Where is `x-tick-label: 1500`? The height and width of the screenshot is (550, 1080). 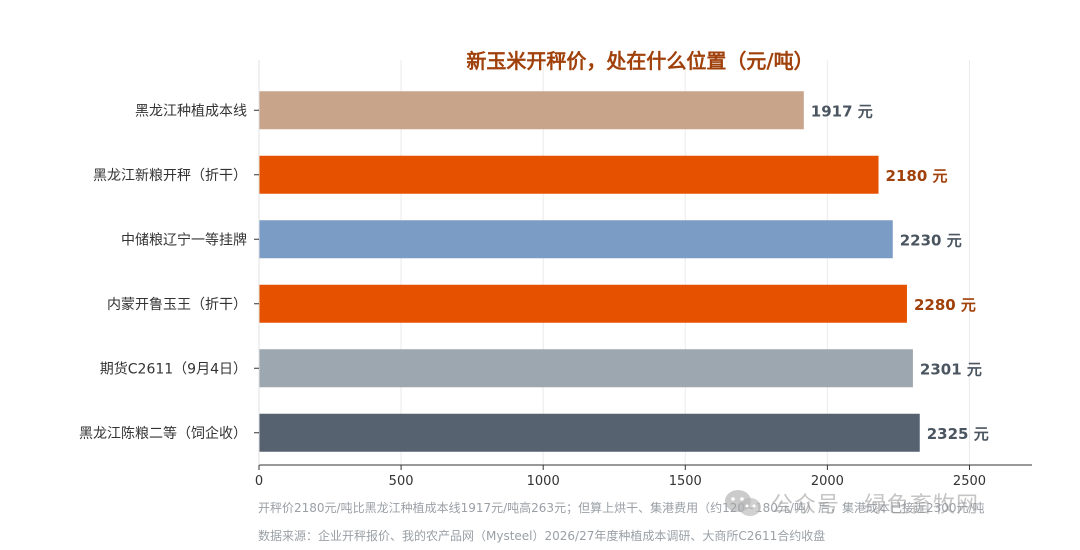
x-tick-label: 1500 is located at coordinates (685, 481).